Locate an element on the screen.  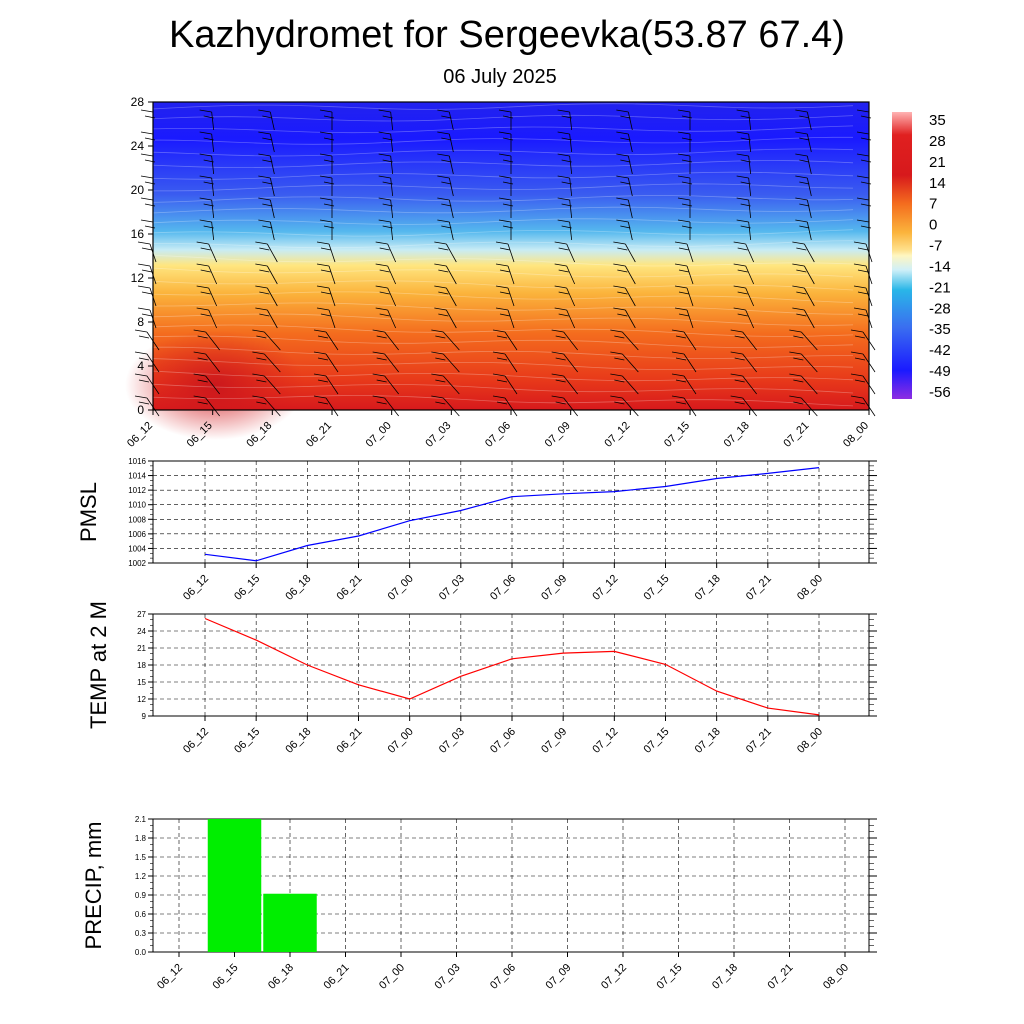
warm-core is located at coordinates (215, 385).